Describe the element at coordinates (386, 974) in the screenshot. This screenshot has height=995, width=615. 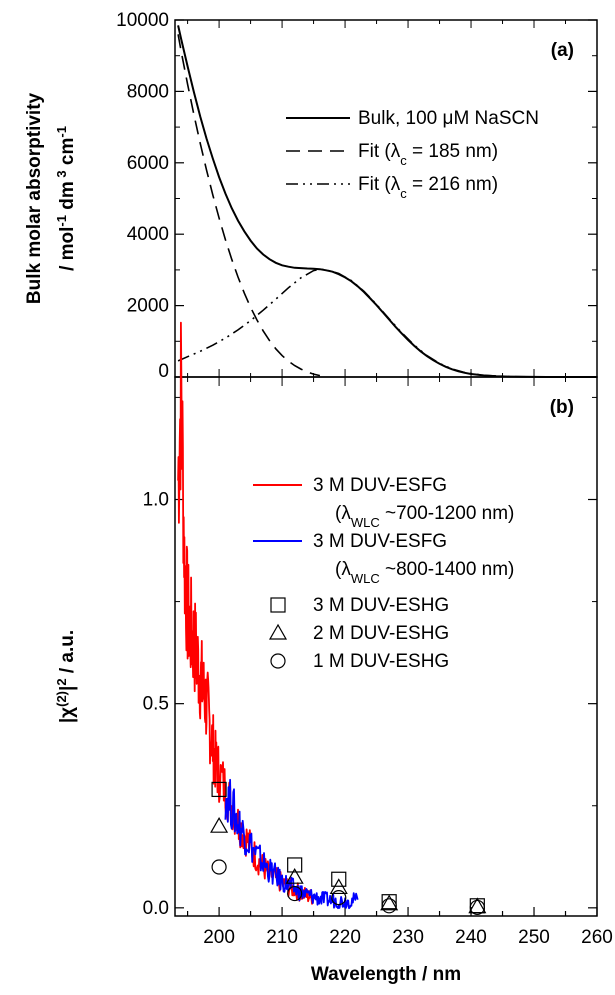
I see `x-axis-title: Wavelength / nm` at that location.